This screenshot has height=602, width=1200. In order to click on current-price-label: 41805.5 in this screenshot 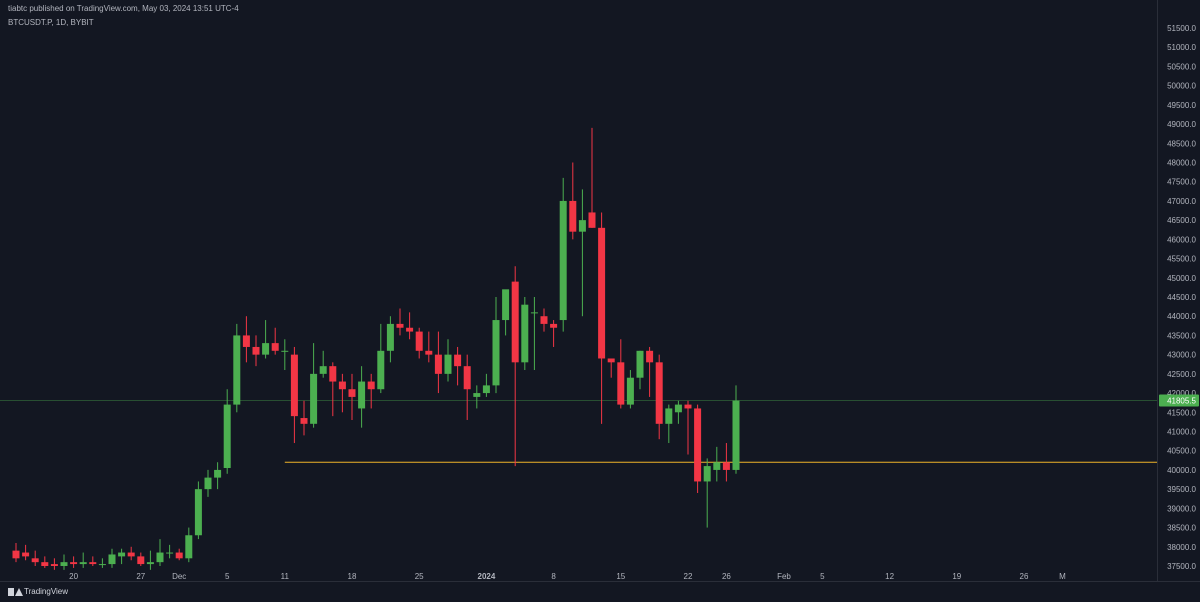, I will do `click(1181, 401)`.